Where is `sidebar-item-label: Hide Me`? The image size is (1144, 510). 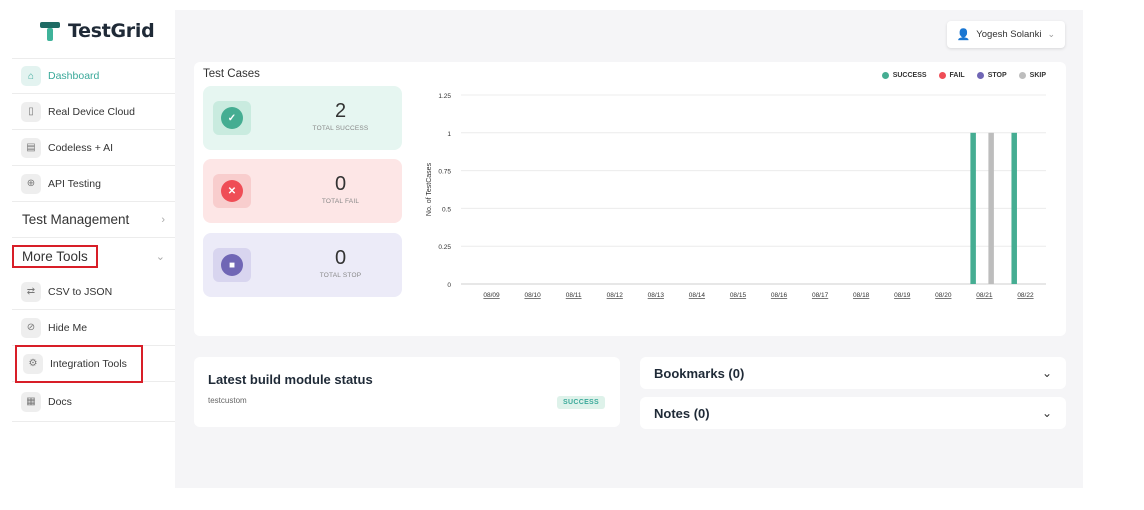 sidebar-item-label: Hide Me is located at coordinates (68, 327).